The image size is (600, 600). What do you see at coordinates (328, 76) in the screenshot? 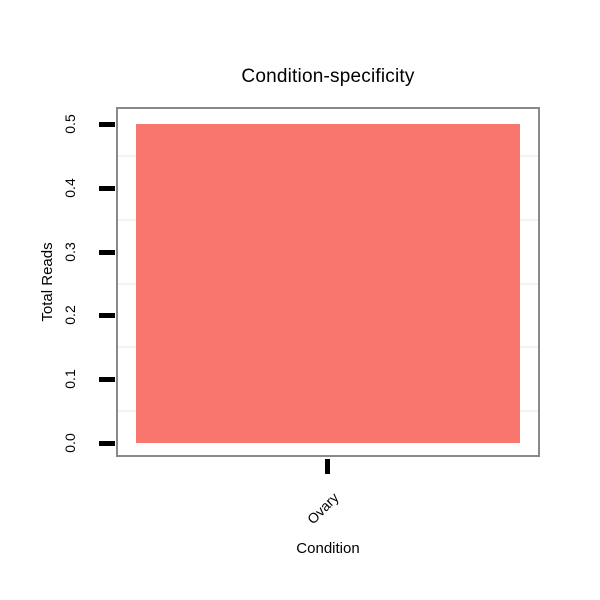
I see `chart-title: Condition-specificity` at bounding box center [328, 76].